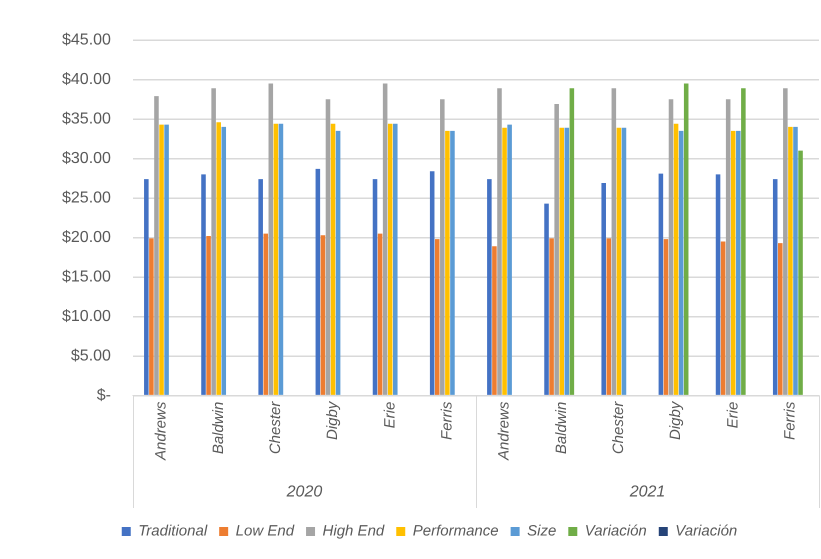  I want to click on legend-label: Traditional, so click(173, 531).